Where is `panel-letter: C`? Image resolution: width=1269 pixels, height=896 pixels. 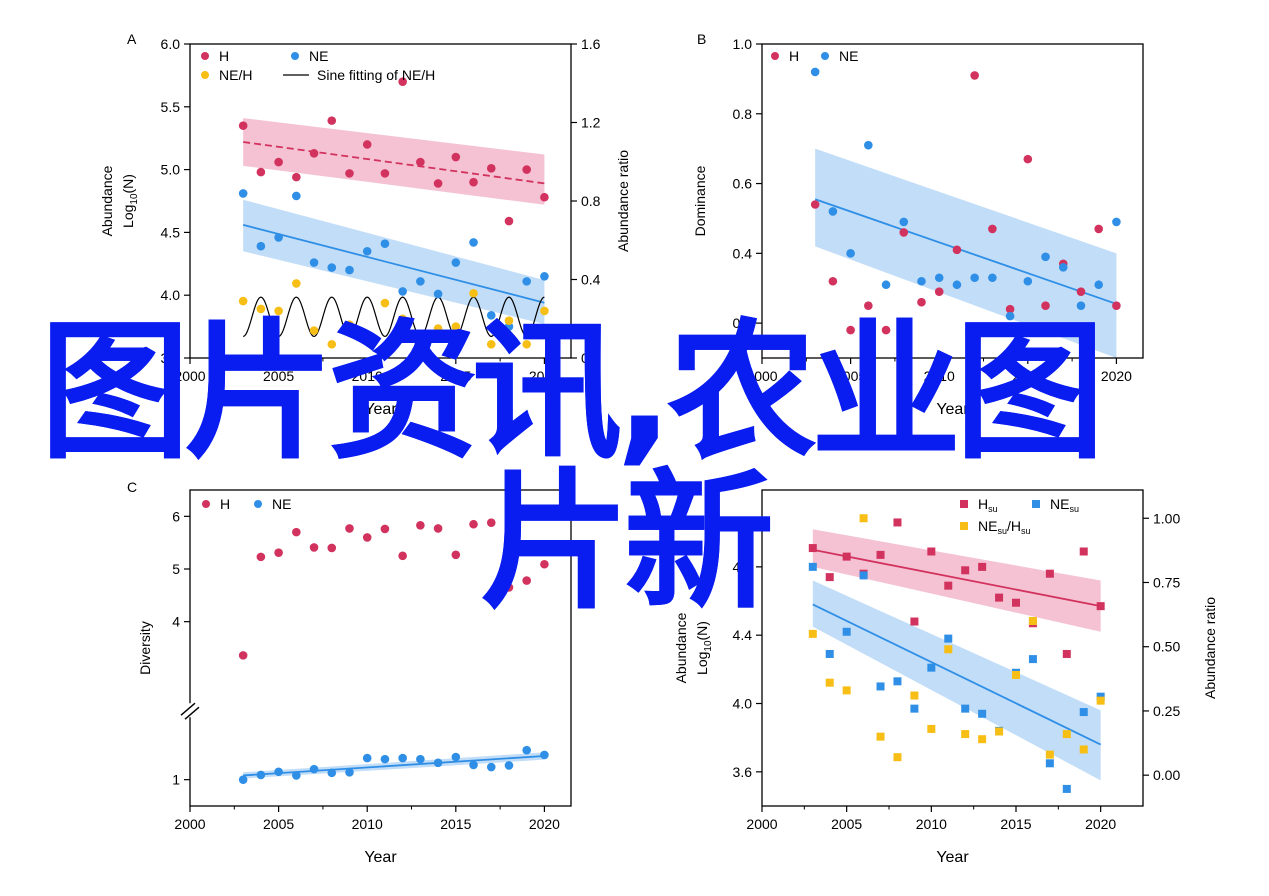
panel-letter: C is located at coordinates (132, 487).